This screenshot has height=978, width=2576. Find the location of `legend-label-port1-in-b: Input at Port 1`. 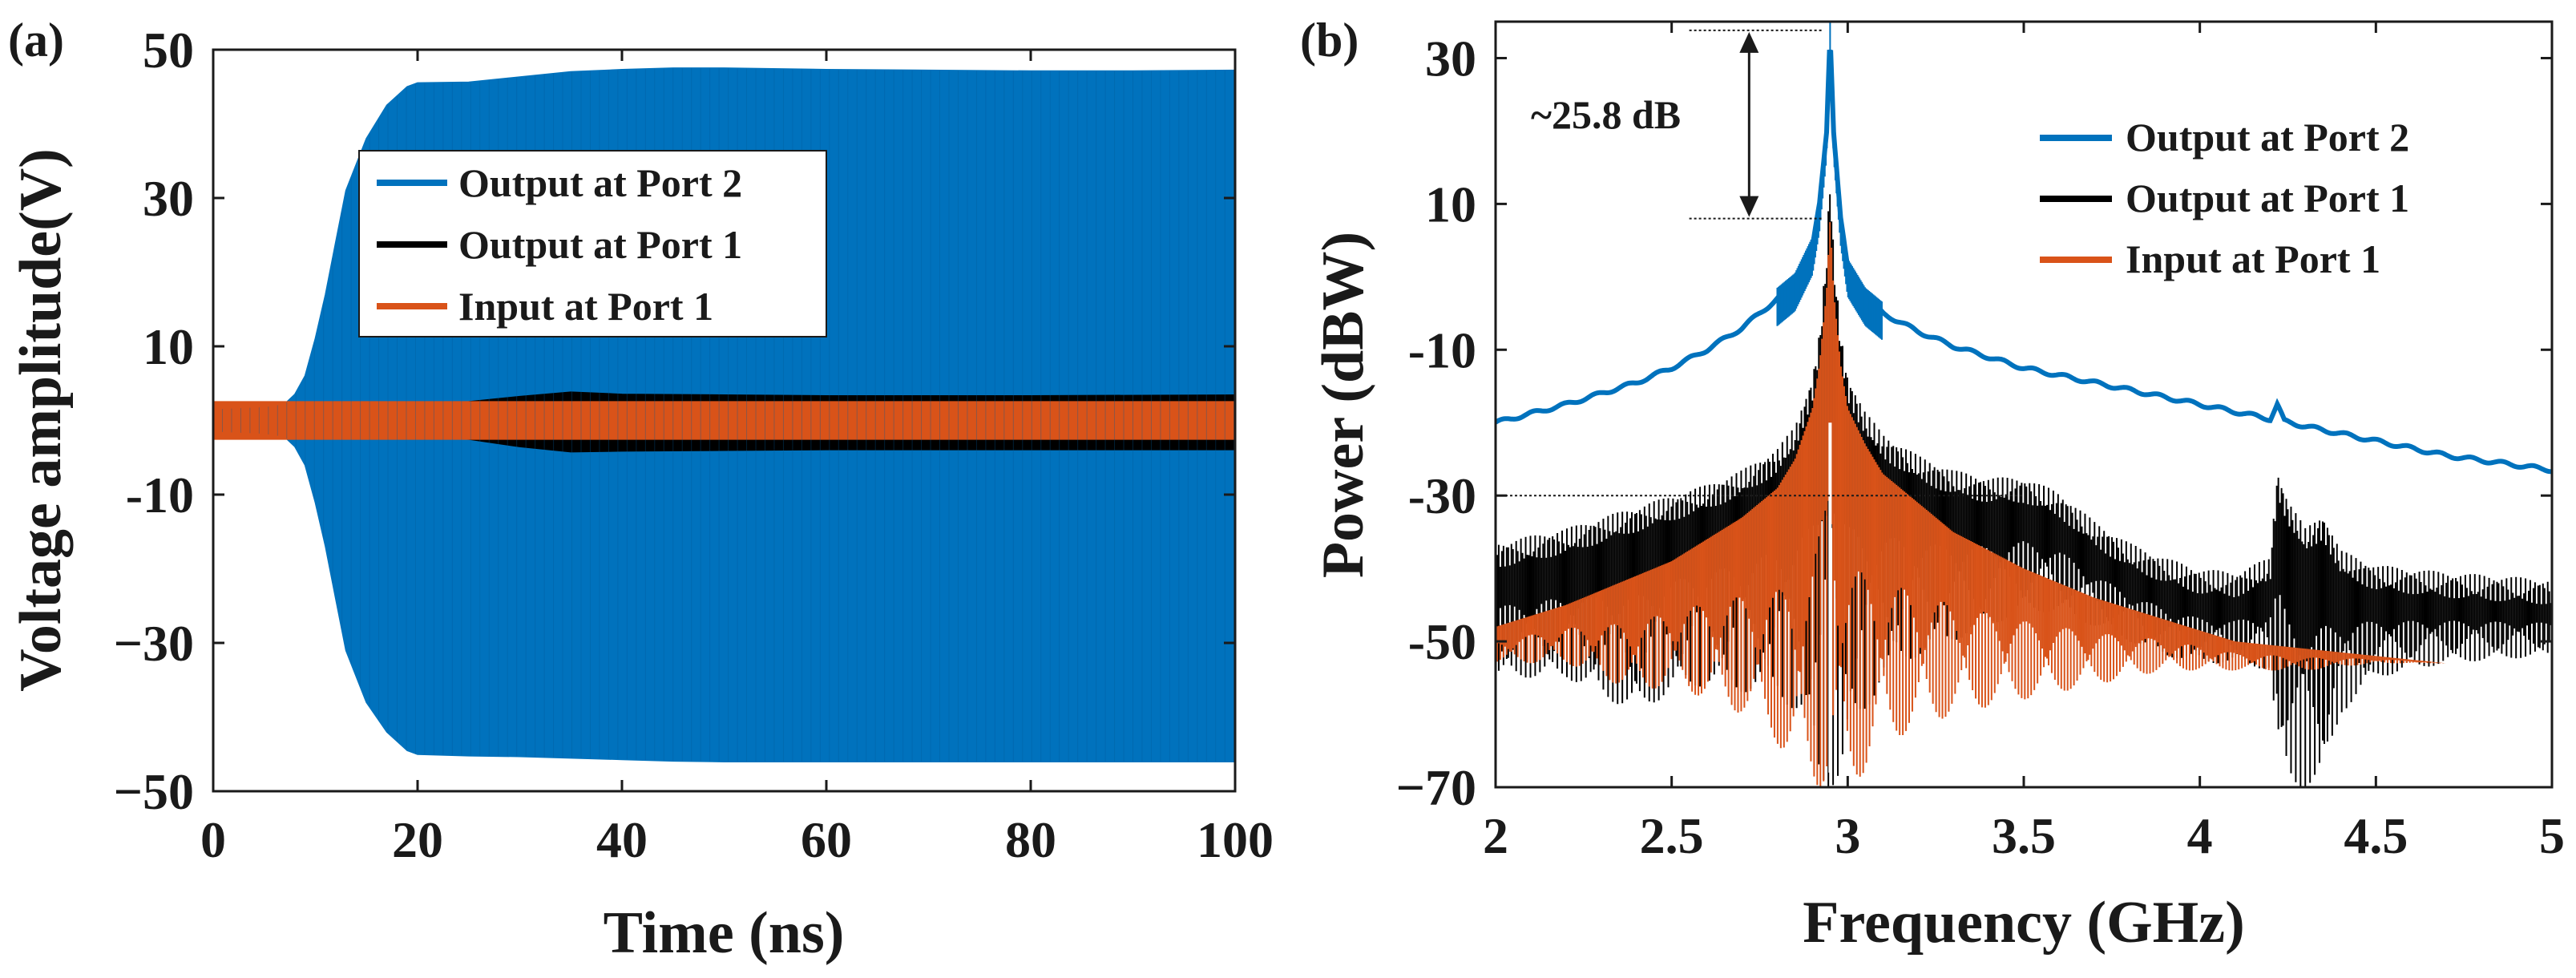

legend-label-port1-in-b: Input at Port 1 is located at coordinates (2253, 258).